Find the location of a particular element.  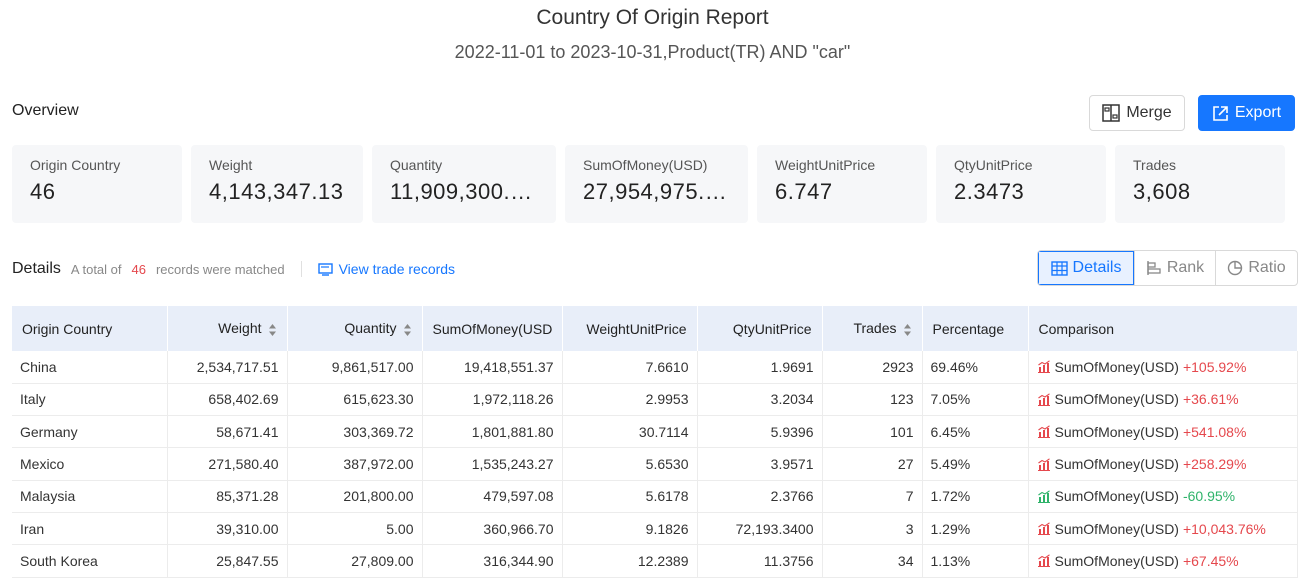

cell-trades: 3 is located at coordinates (872, 529).